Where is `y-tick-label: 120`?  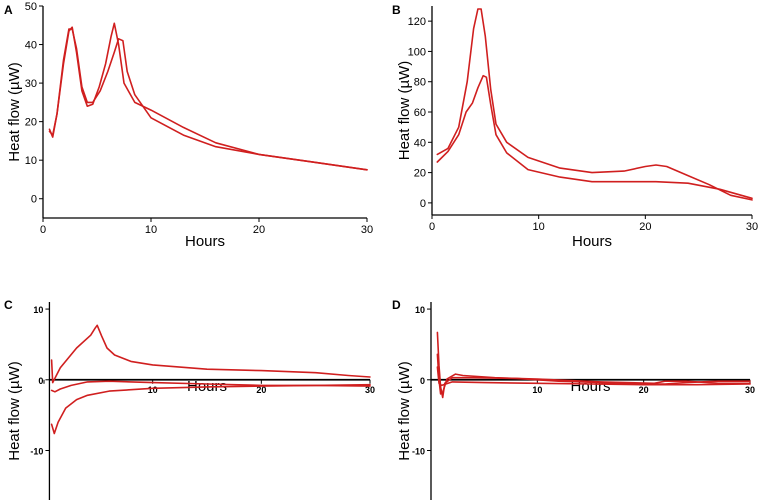 y-tick-label: 120 is located at coordinates (417, 22).